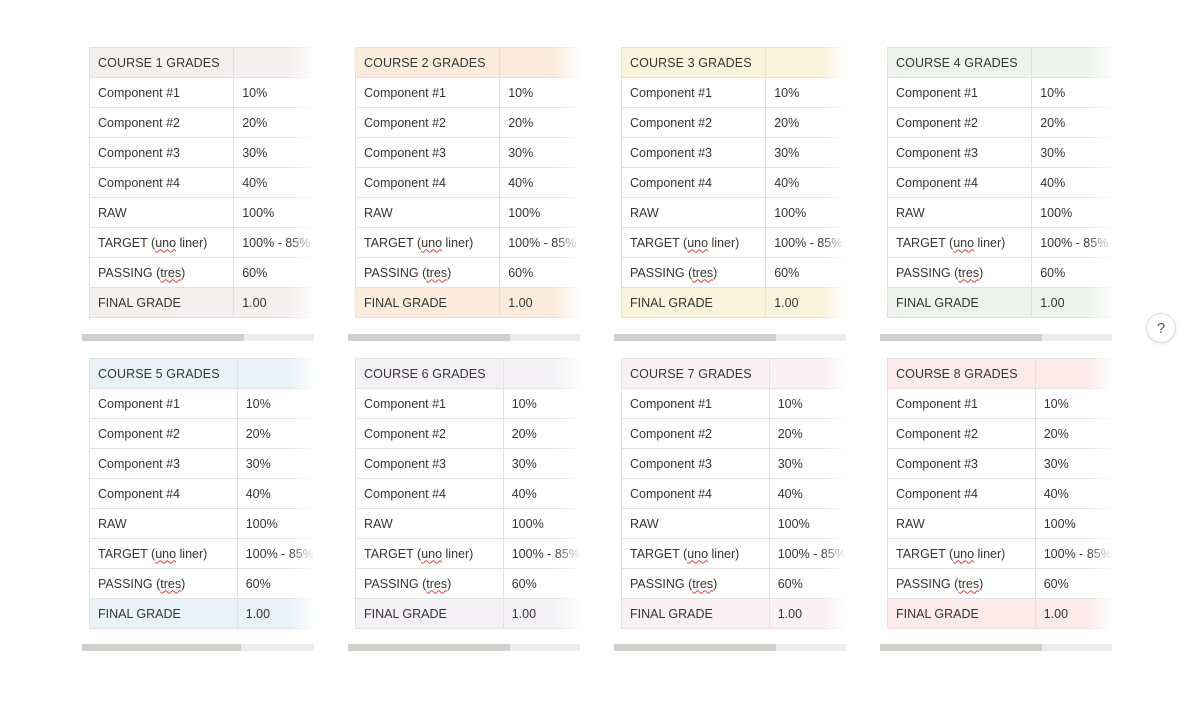 The width and height of the screenshot is (1200, 705). Describe the element at coordinates (428, 62) in the screenshot. I see `course-title-cell: COURSE 2 GRADES` at that location.